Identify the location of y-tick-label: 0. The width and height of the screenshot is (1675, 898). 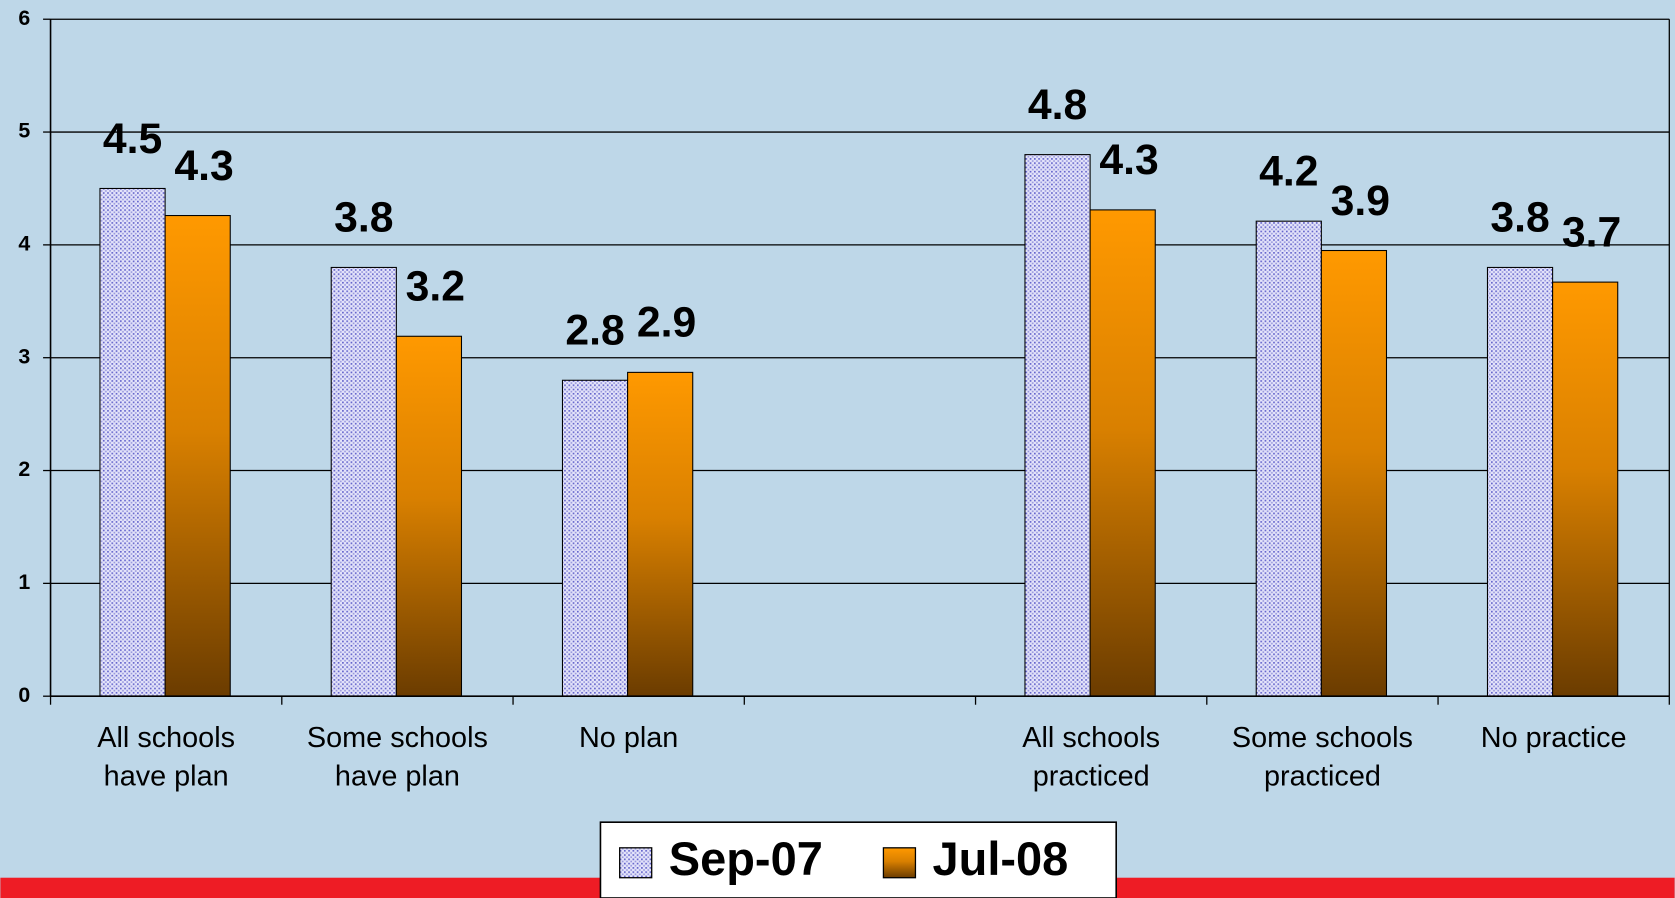
(24, 695).